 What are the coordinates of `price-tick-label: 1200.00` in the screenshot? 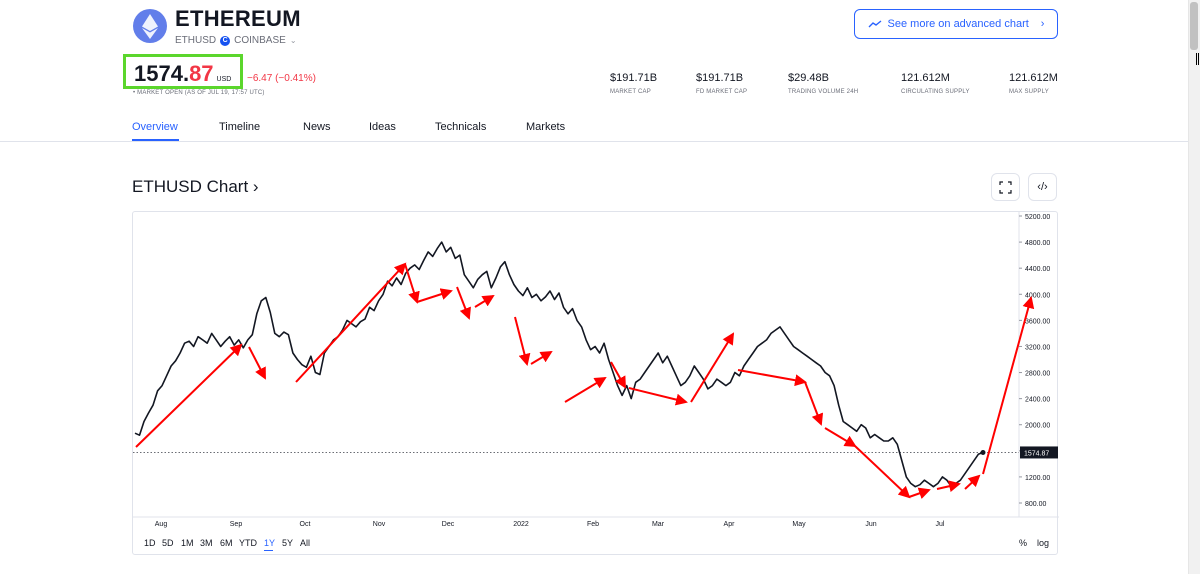 It's located at (1037, 478).